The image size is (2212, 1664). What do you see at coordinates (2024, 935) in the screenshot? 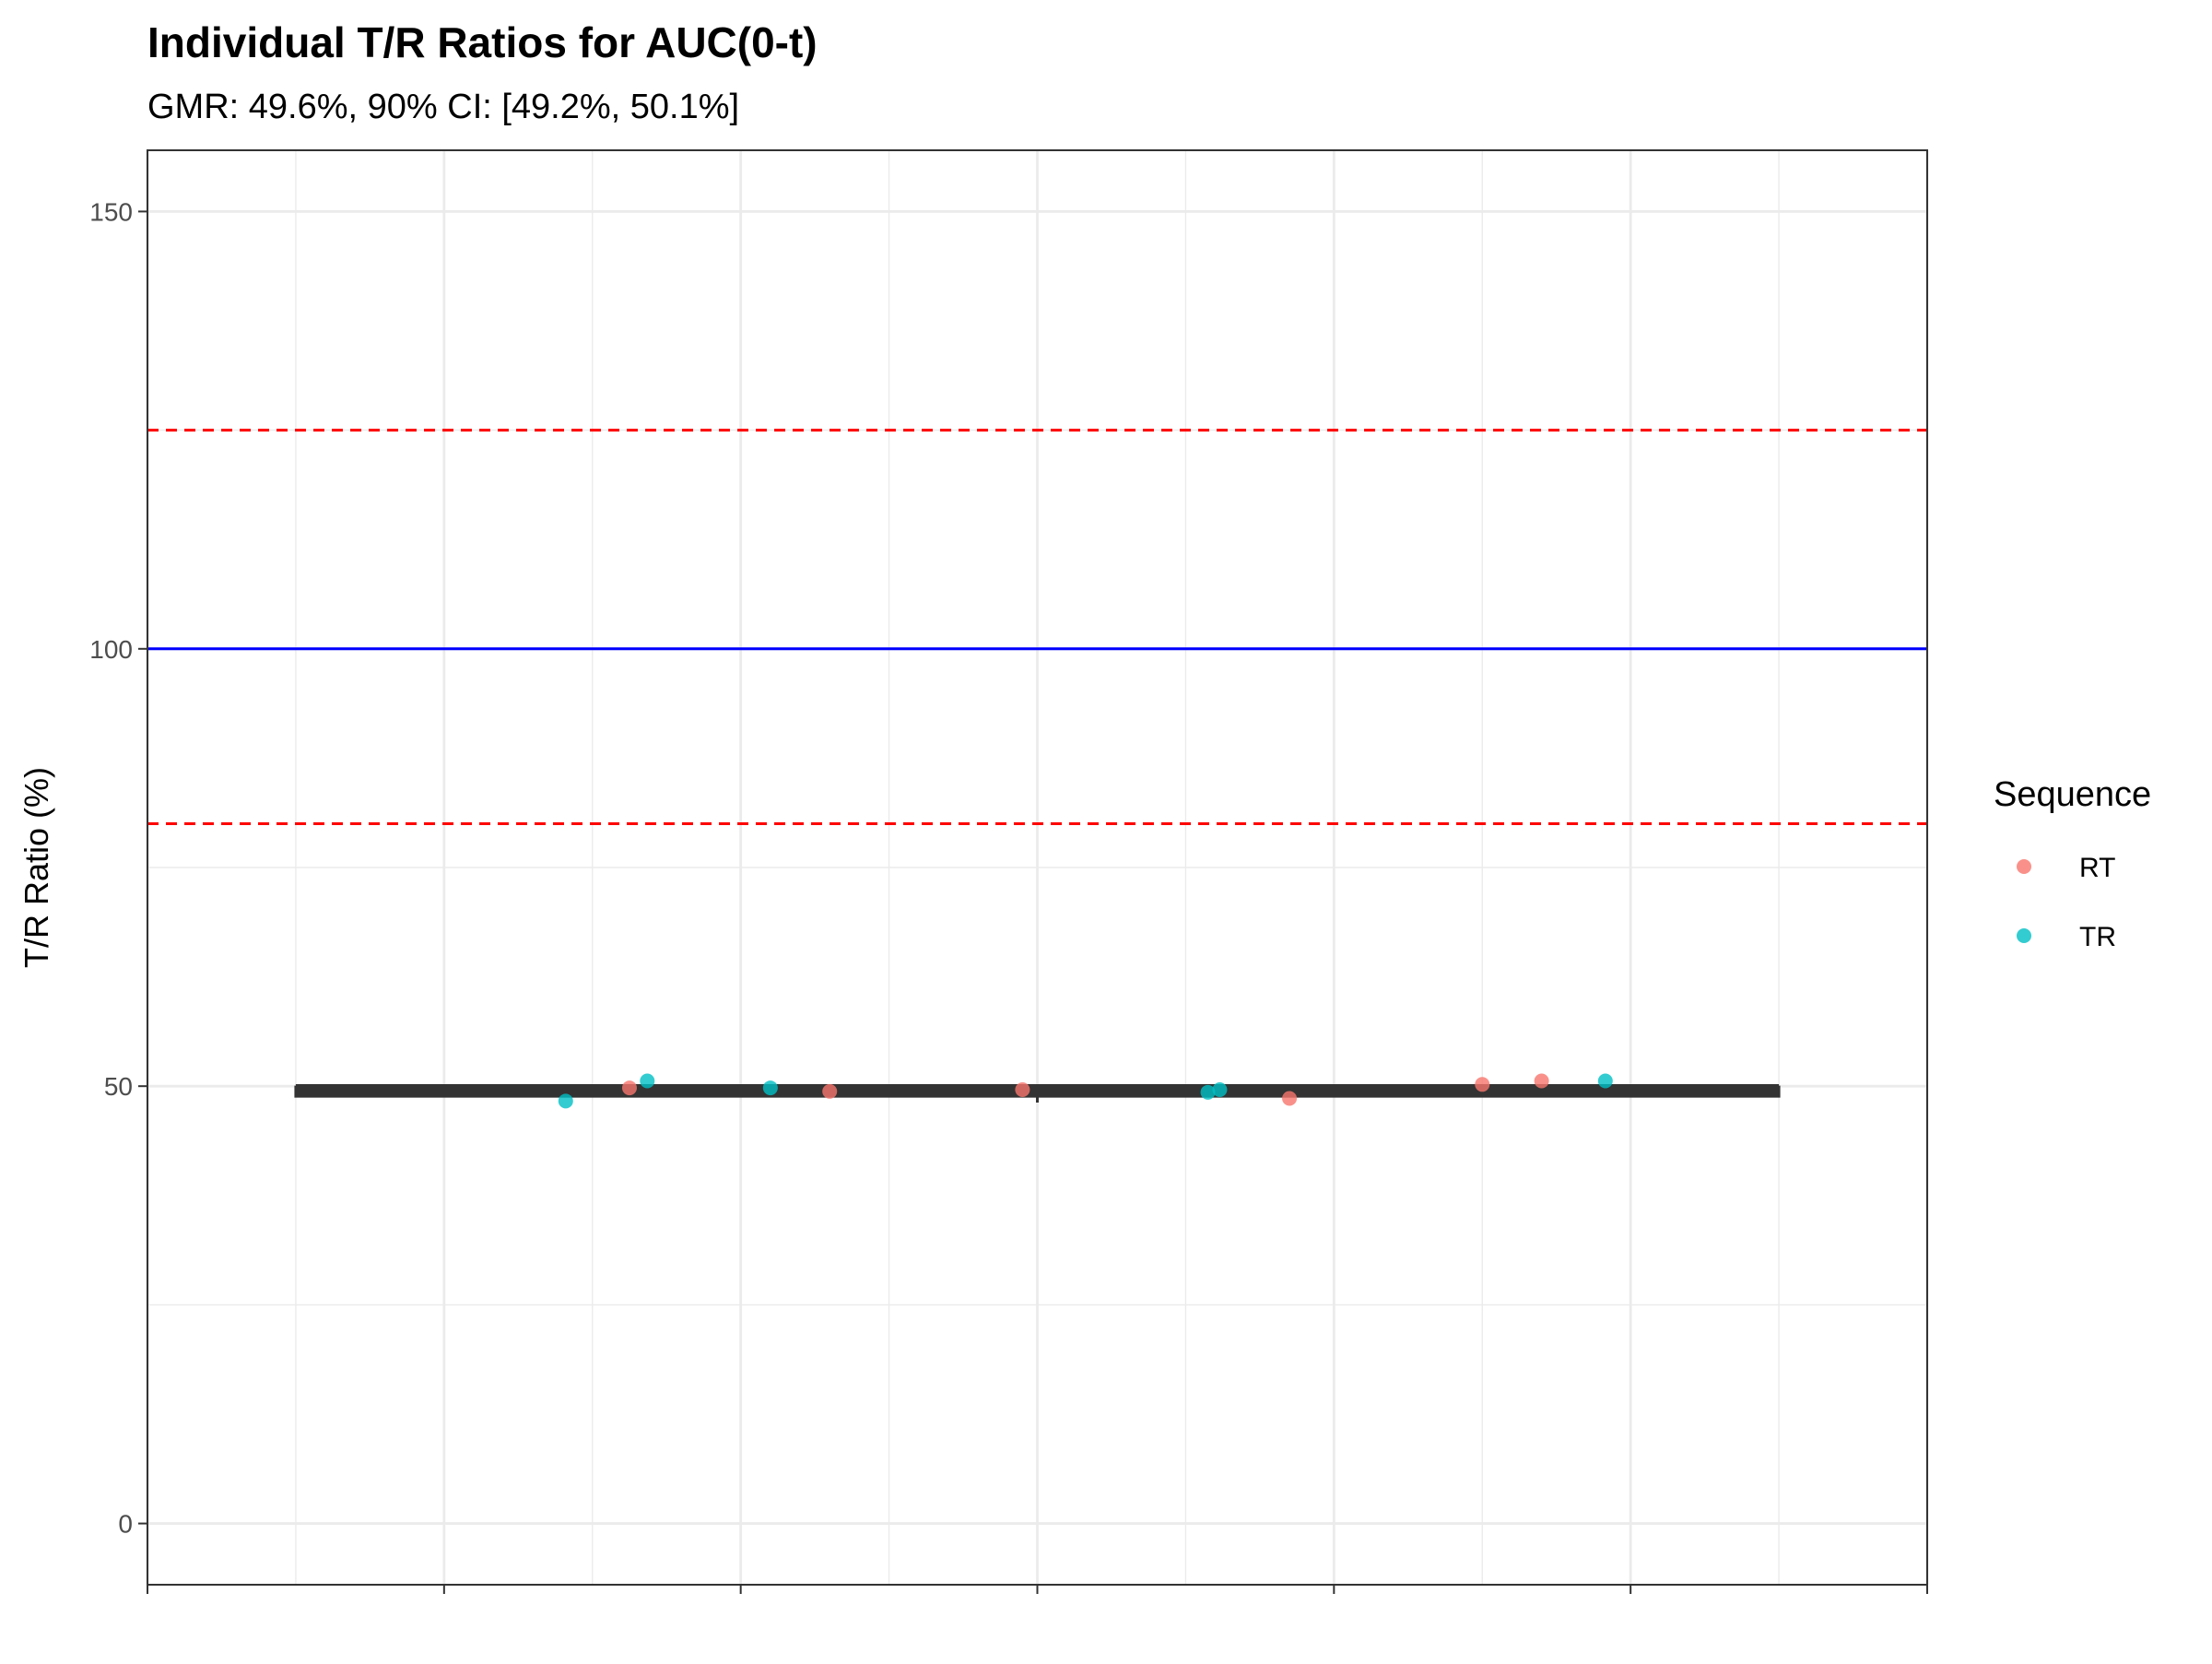
I see `legend-key-tr` at bounding box center [2024, 935].